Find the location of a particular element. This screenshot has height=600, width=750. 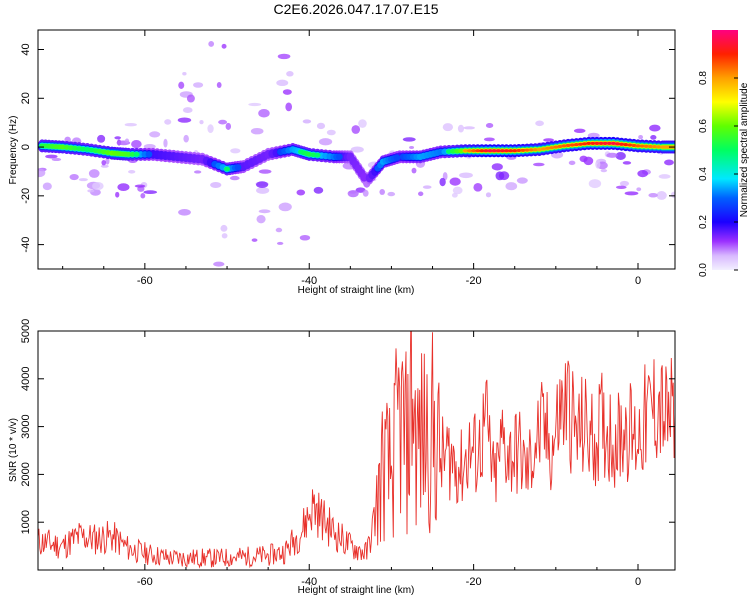

snr-y-tick-label: 5000 is located at coordinates (26, 331).